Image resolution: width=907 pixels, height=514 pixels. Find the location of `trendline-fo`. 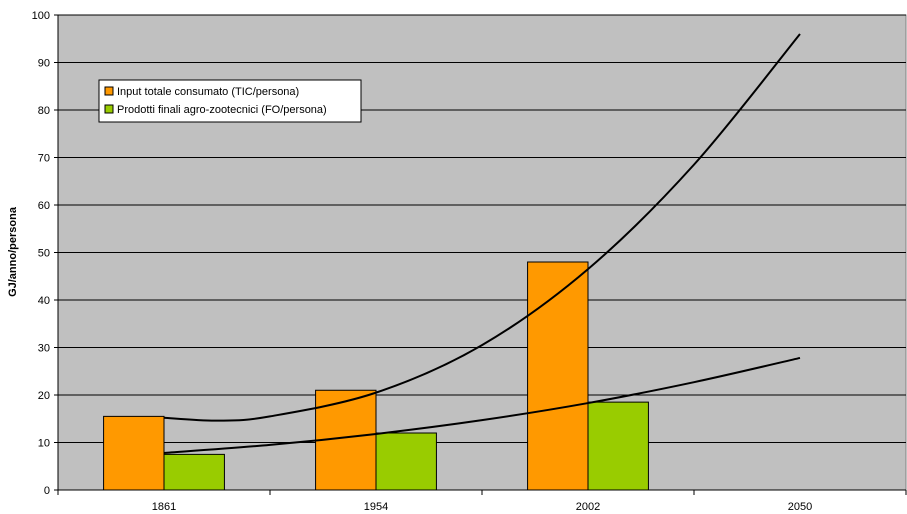

trendline-fo is located at coordinates (482, 405).